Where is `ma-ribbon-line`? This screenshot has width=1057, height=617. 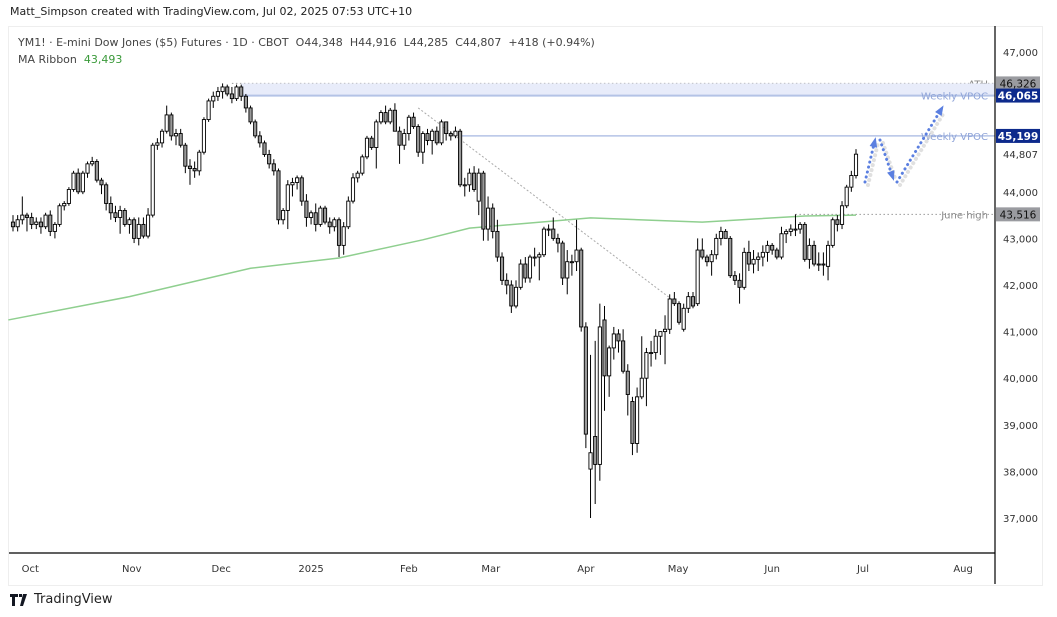 ma-ribbon-line is located at coordinates (432, 267).